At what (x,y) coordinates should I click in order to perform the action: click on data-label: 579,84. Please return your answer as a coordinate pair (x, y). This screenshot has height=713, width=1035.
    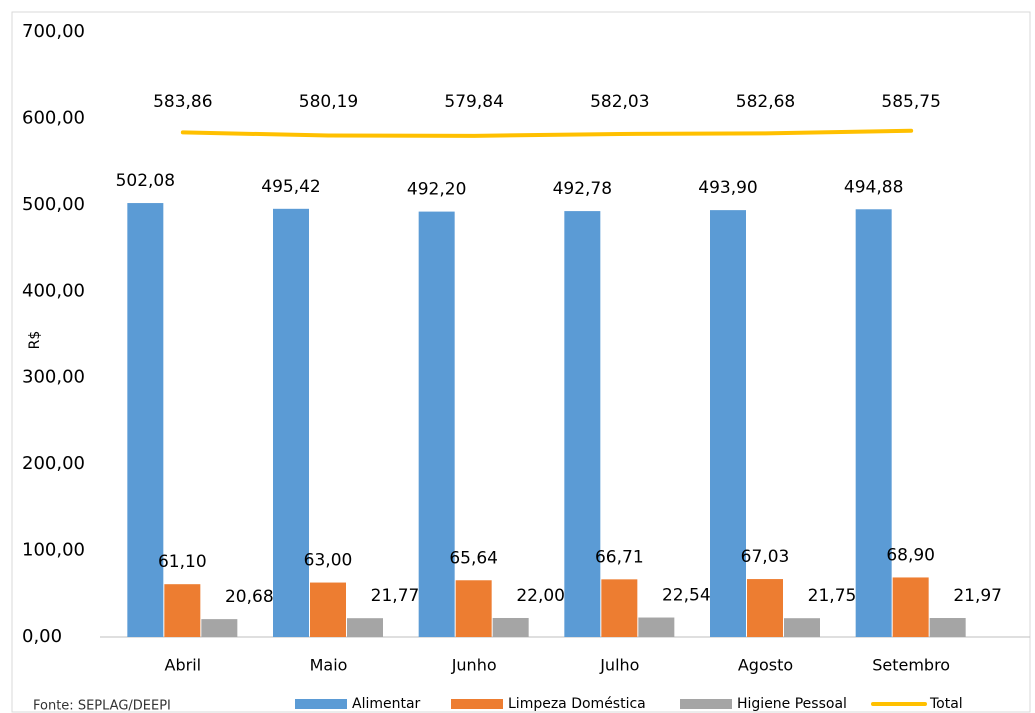
    Looking at the image, I should click on (473, 102).